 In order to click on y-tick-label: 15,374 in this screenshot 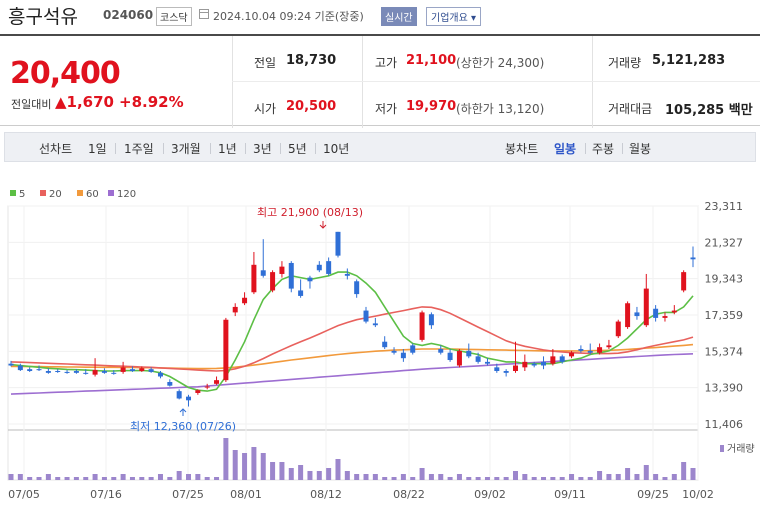, I will do `click(724, 351)`.